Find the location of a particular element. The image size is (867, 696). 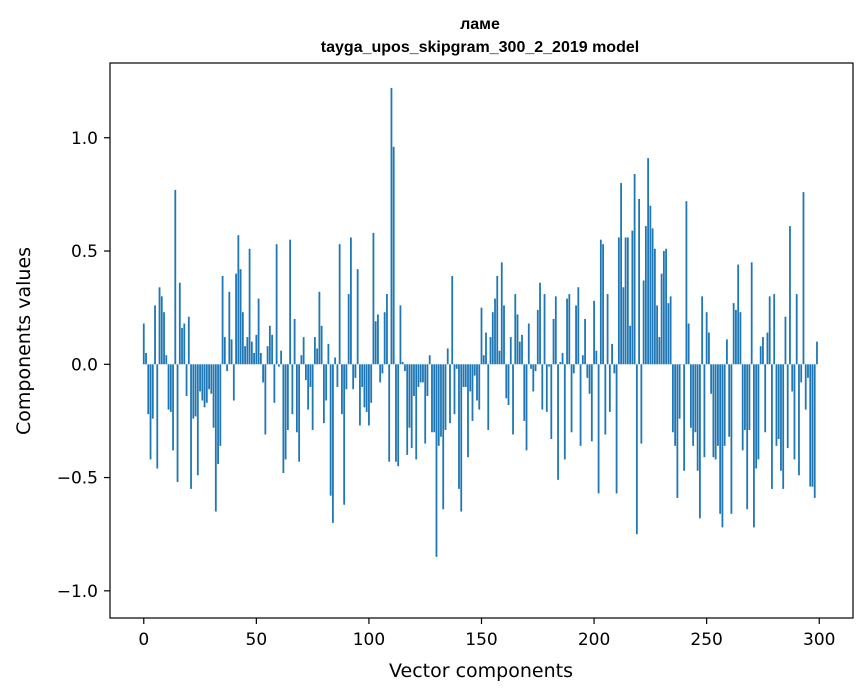

x-tick-label: 50 is located at coordinates (257, 640).